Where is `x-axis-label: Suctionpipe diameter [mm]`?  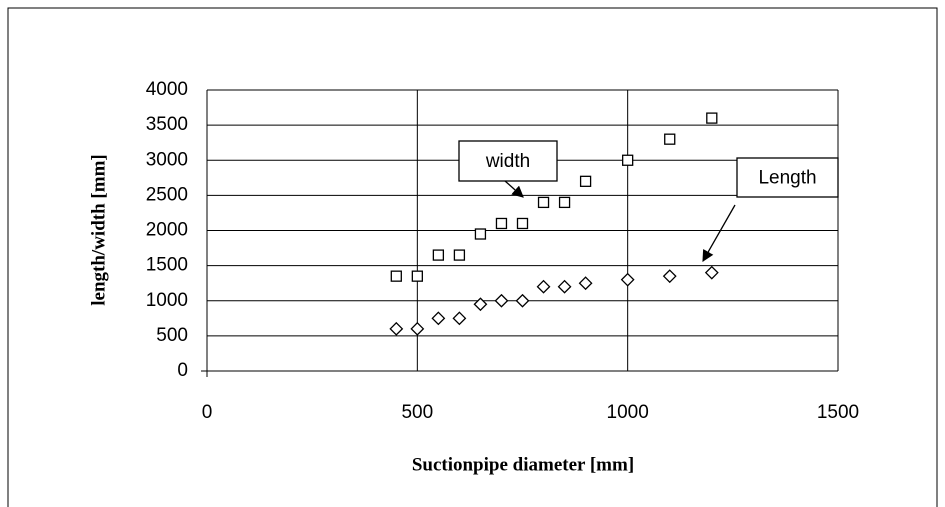
x-axis-label: Suctionpipe diameter [mm] is located at coordinates (523, 464).